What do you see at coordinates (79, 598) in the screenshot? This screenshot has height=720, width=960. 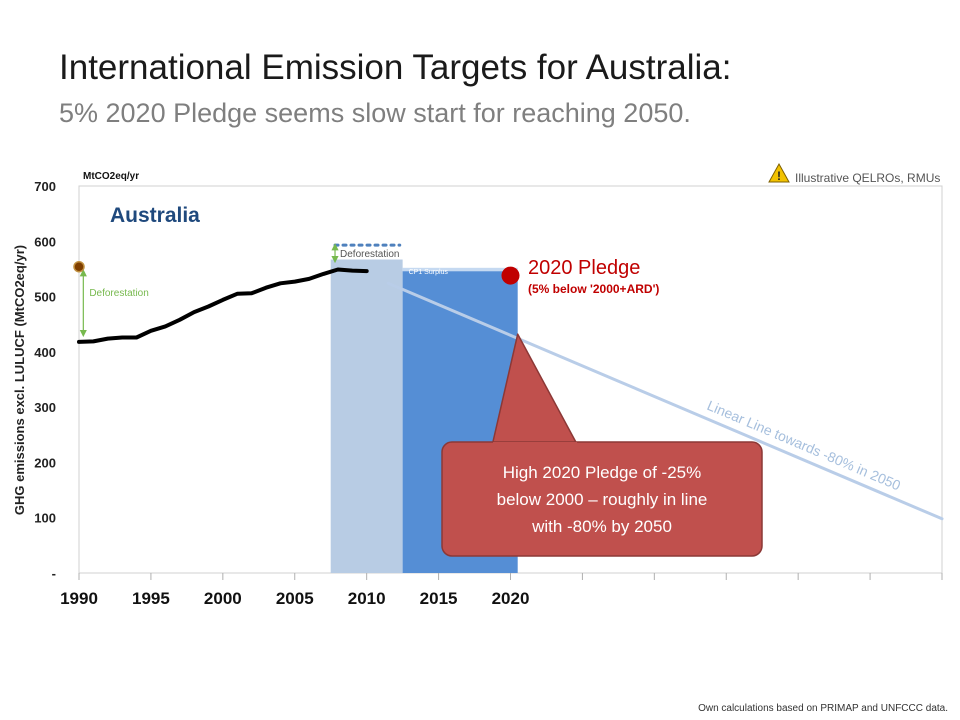 I see `x-tick-label: 1990` at bounding box center [79, 598].